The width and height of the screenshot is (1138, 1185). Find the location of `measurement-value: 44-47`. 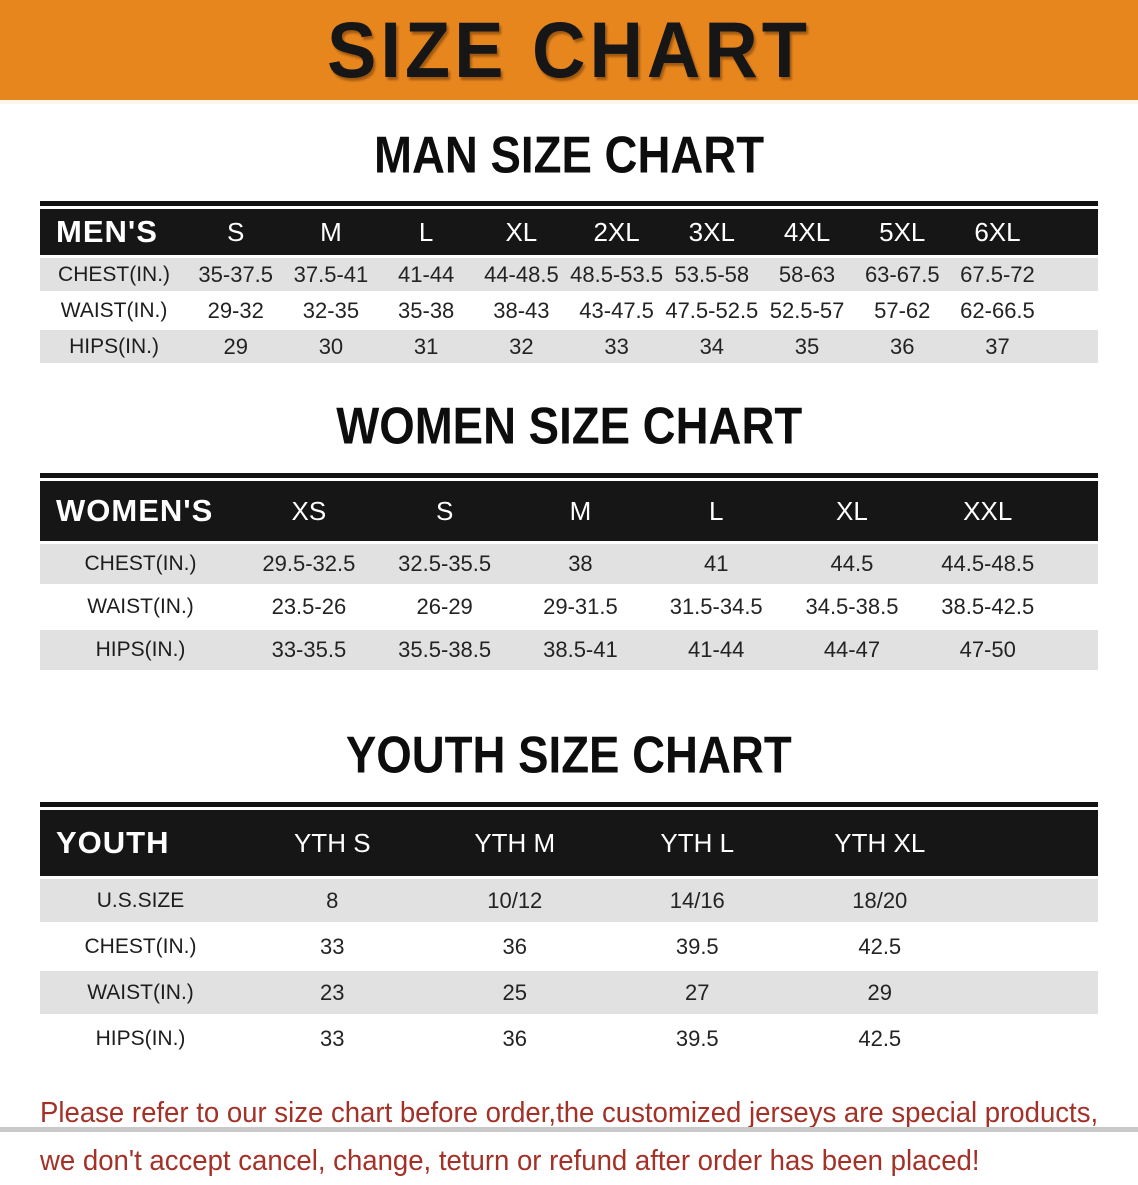

measurement-value: 44-47 is located at coordinates (852, 650).